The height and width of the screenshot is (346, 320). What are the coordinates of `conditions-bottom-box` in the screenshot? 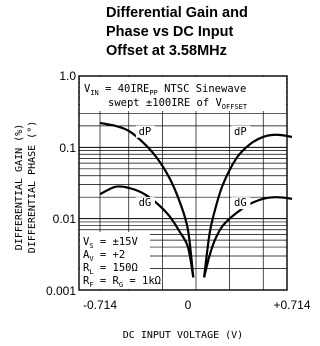 It's located at (115, 260).